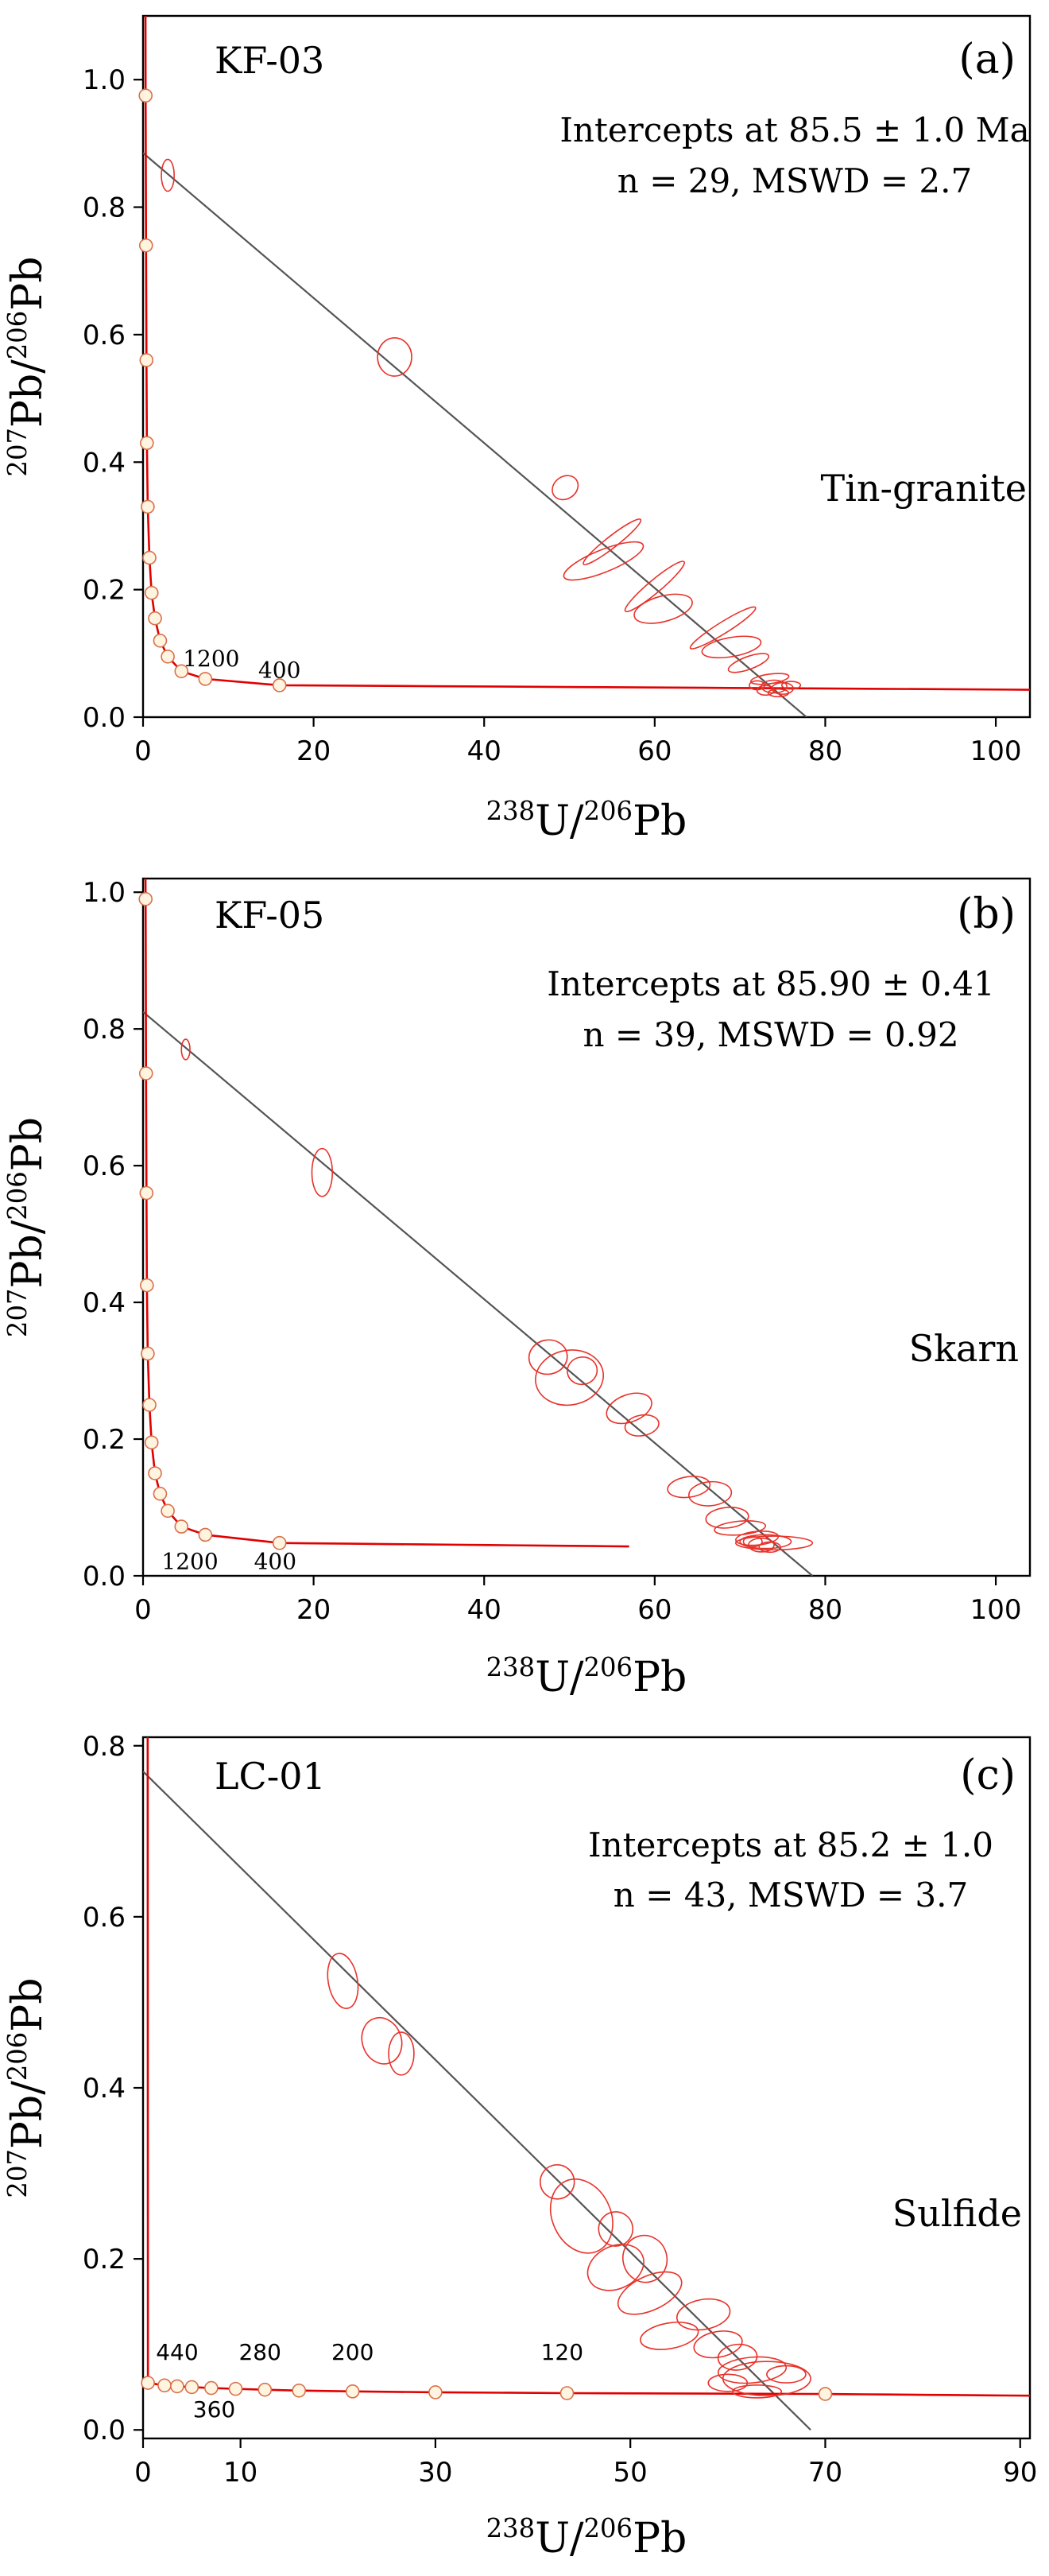 This screenshot has height=2576, width=1049. What do you see at coordinates (957, 2213) in the screenshot?
I see `rock-type-label: Sulfide` at bounding box center [957, 2213].